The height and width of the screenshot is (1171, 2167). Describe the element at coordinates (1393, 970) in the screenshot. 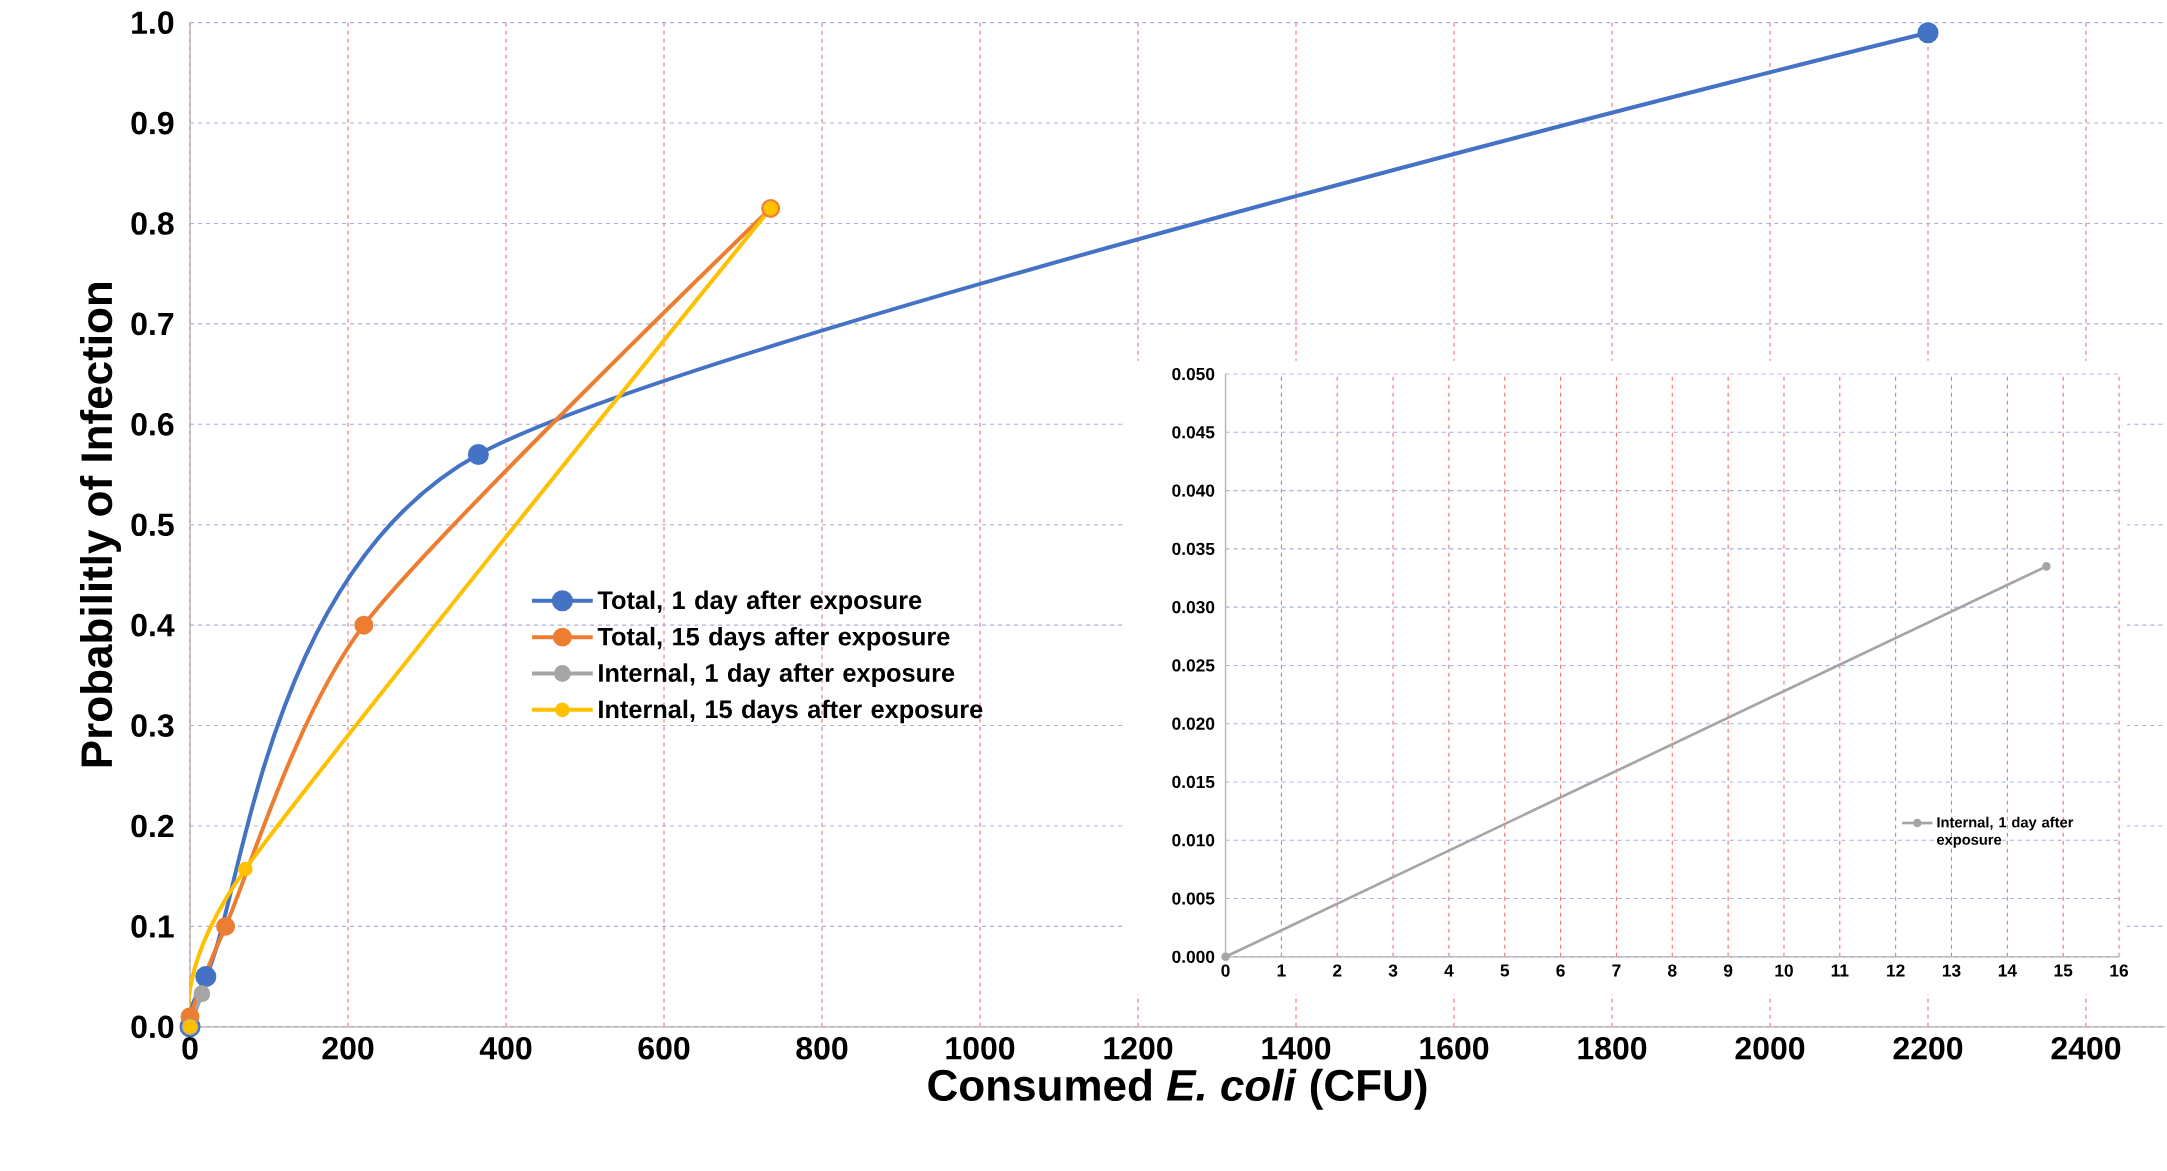

I see `x-tick-label: 3` at that location.